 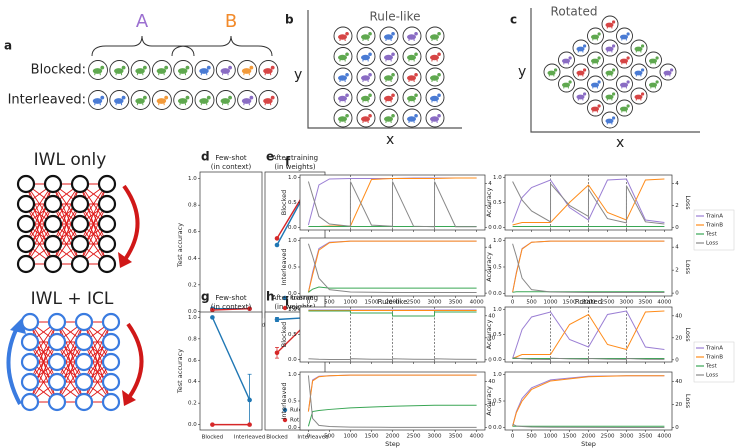 What do you see at coordinates (392, 444) in the screenshot?
I see `axis-label: Step` at bounding box center [392, 444].